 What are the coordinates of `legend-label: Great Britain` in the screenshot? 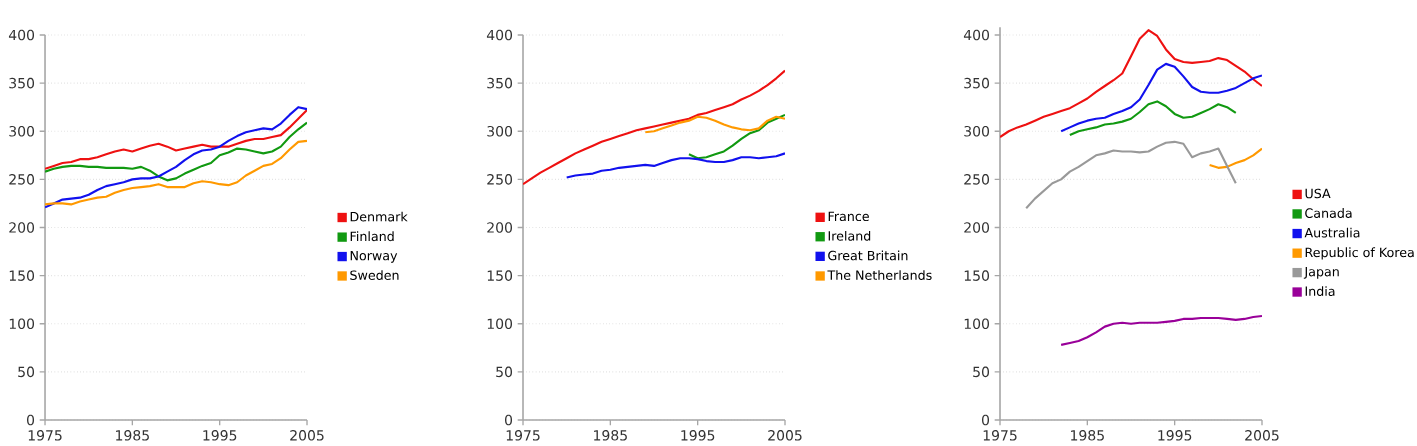 It's located at (868, 255).